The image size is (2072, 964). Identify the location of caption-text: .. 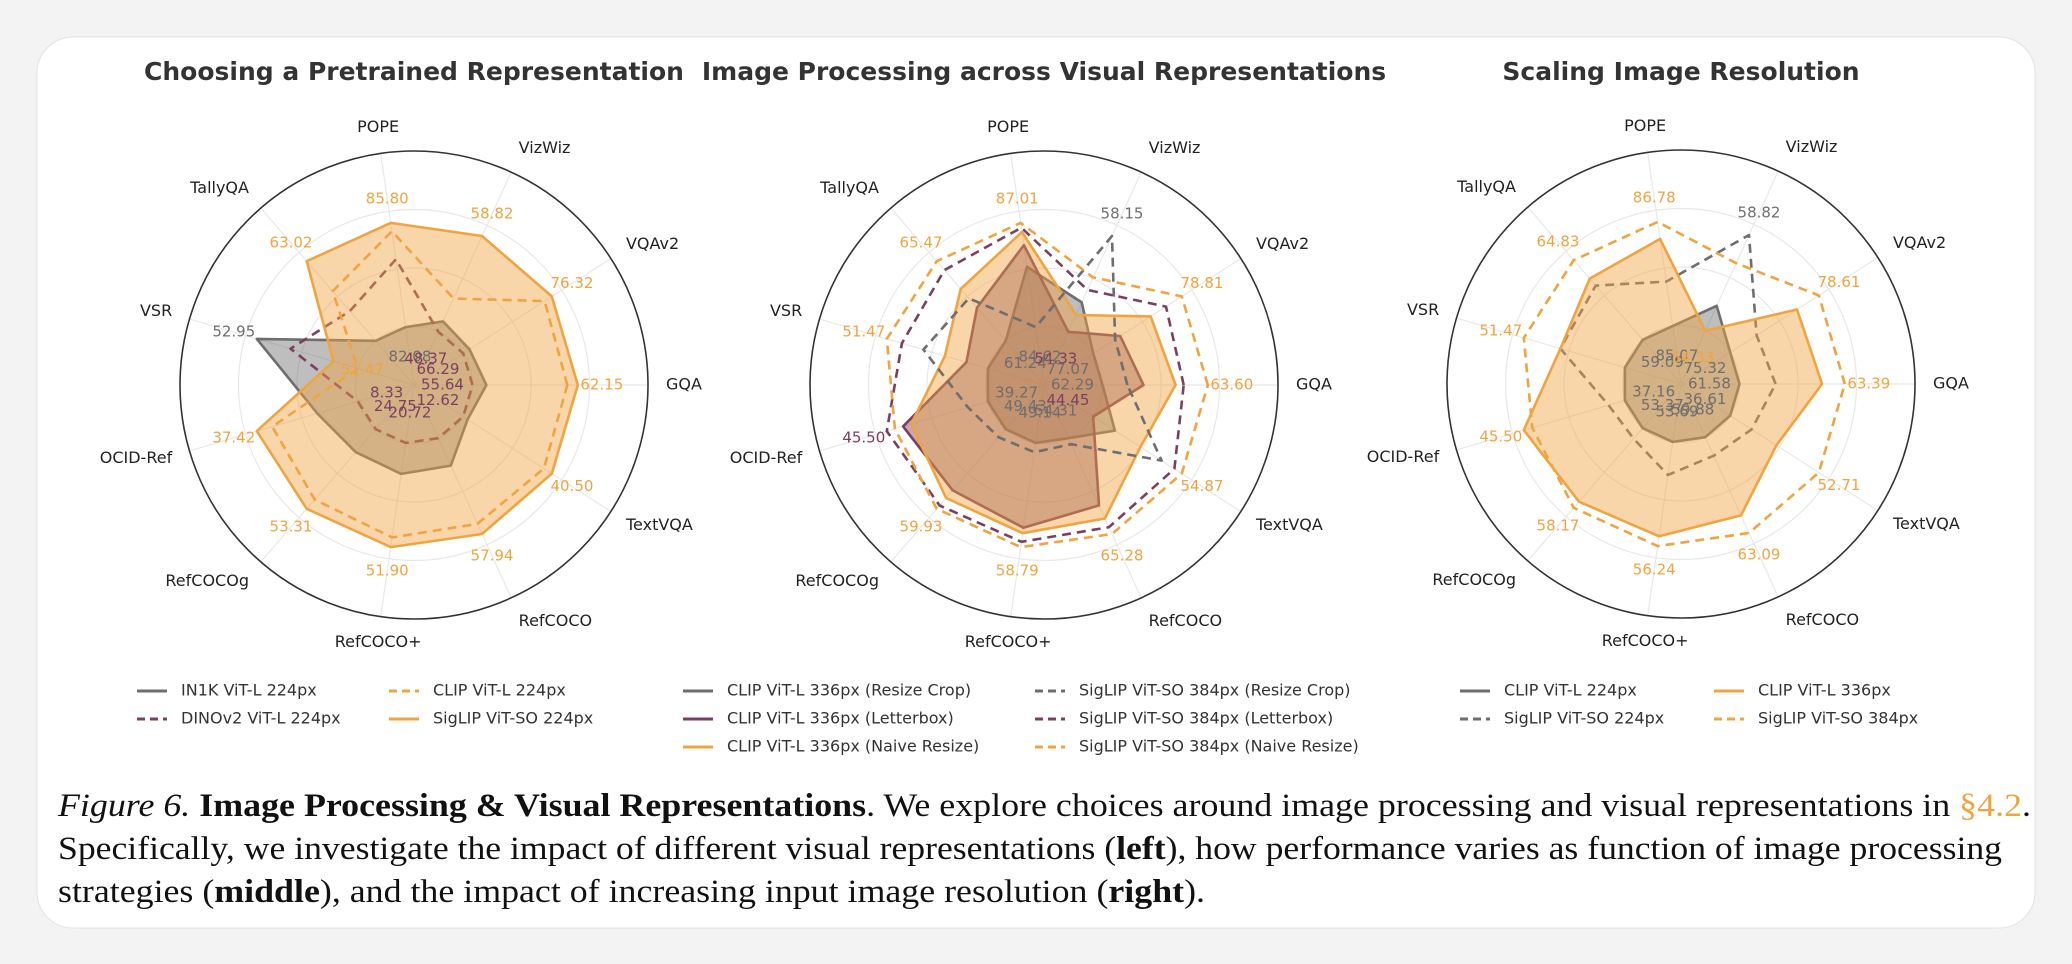
(2026, 806).